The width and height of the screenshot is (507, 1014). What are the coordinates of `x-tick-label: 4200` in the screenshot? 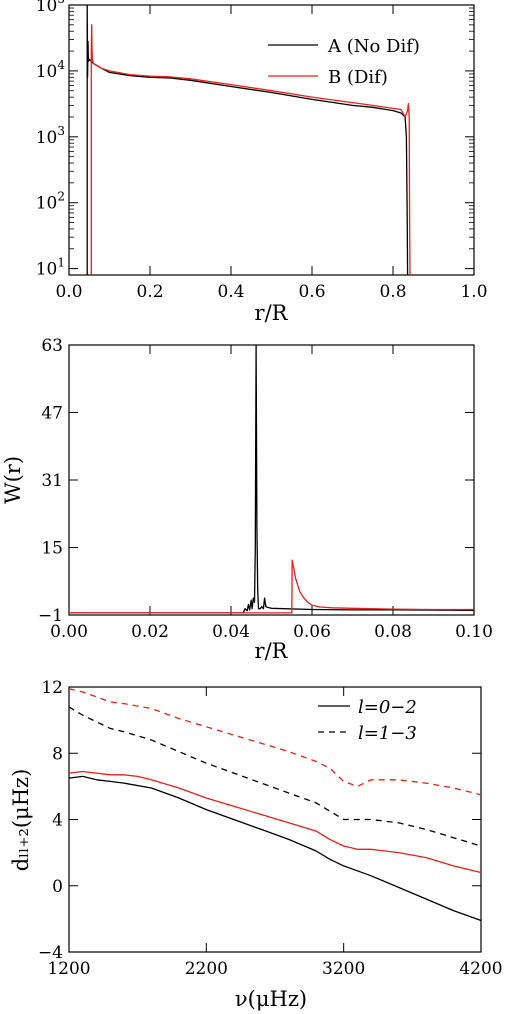 It's located at (480, 969).